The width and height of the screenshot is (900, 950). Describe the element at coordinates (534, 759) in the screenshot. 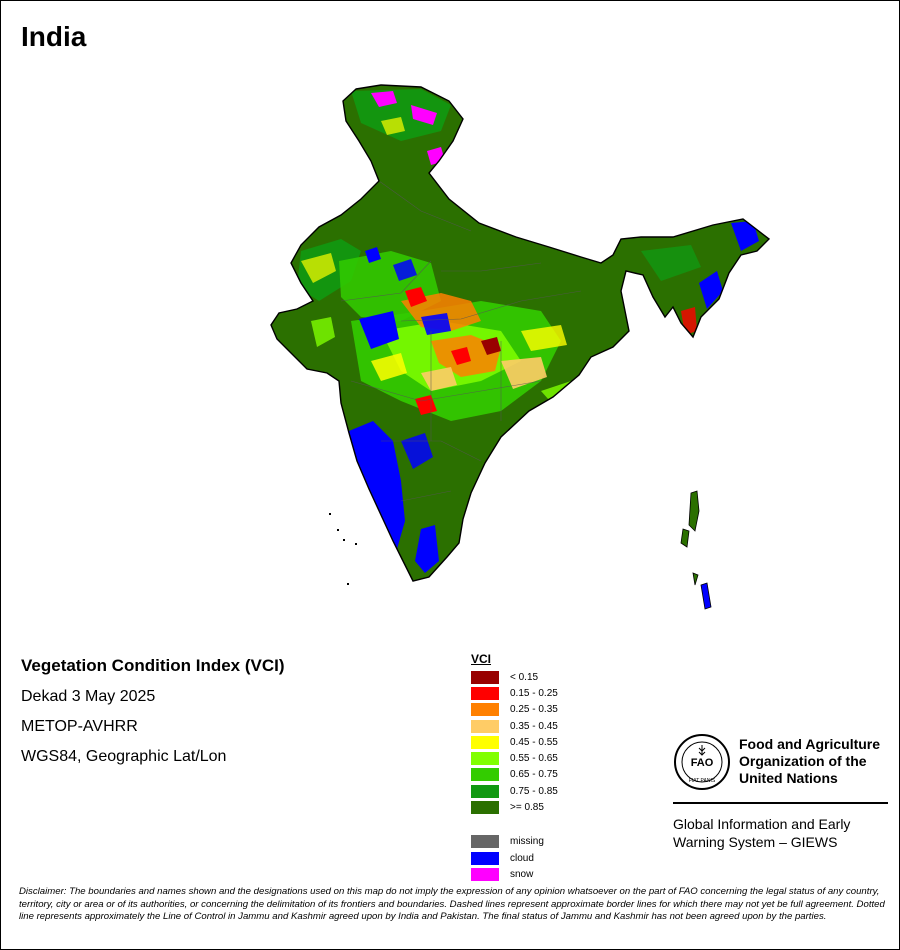

I see `legend-label: 0.55 - 0.65` at that location.